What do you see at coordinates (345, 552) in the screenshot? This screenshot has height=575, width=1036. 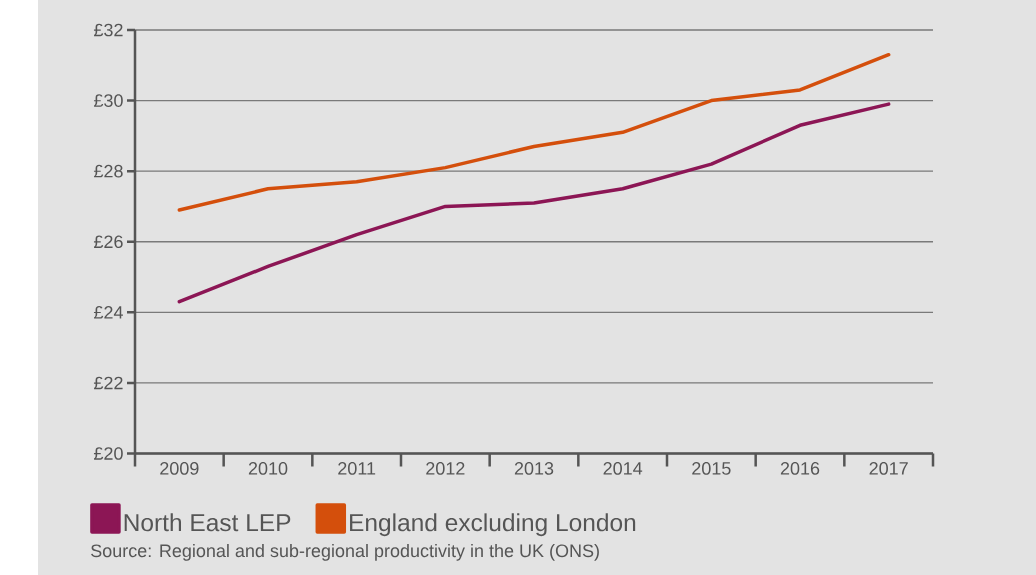 I see `source-note: Source: Regional and sub-regional productivity in the UK (ONS)` at bounding box center [345, 552].